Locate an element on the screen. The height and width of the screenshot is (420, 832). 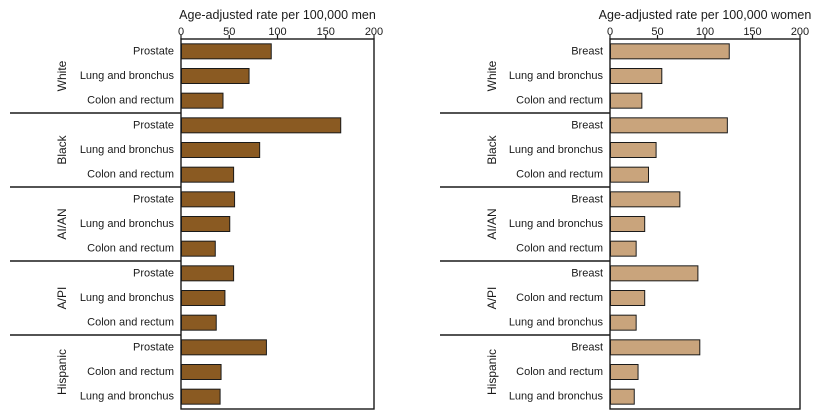
x-axis-title: Age-adjusted rate per 100,000 women is located at coordinates (705, 15).